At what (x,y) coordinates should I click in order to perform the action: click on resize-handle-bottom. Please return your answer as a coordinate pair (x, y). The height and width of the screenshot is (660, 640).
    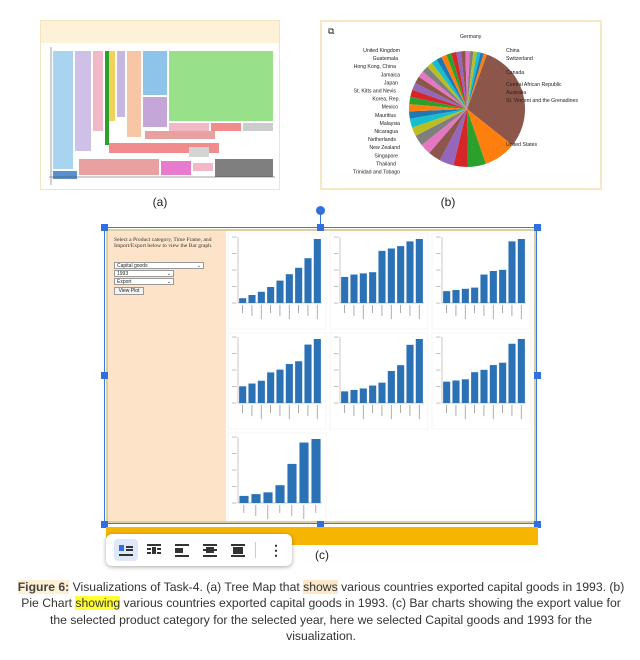
    Looking at the image, I should click on (320, 524).